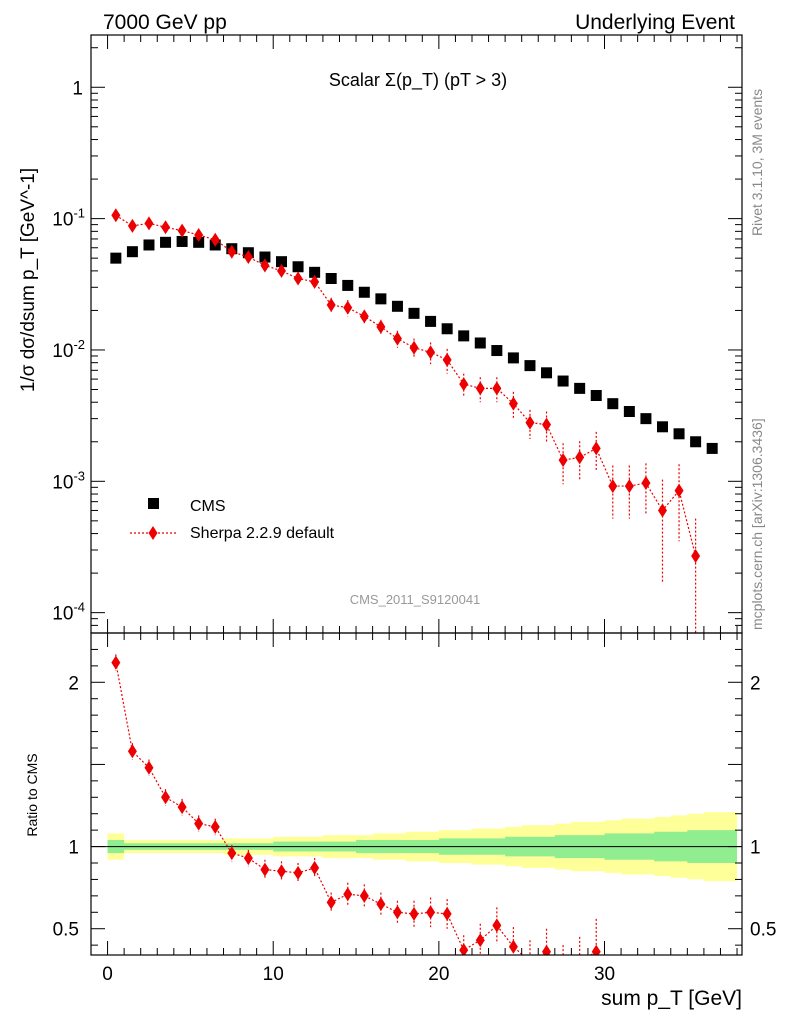 This screenshot has width=786, height=1024. Describe the element at coordinates (77, 88) in the screenshot. I see `y-tick-label: 1` at that location.